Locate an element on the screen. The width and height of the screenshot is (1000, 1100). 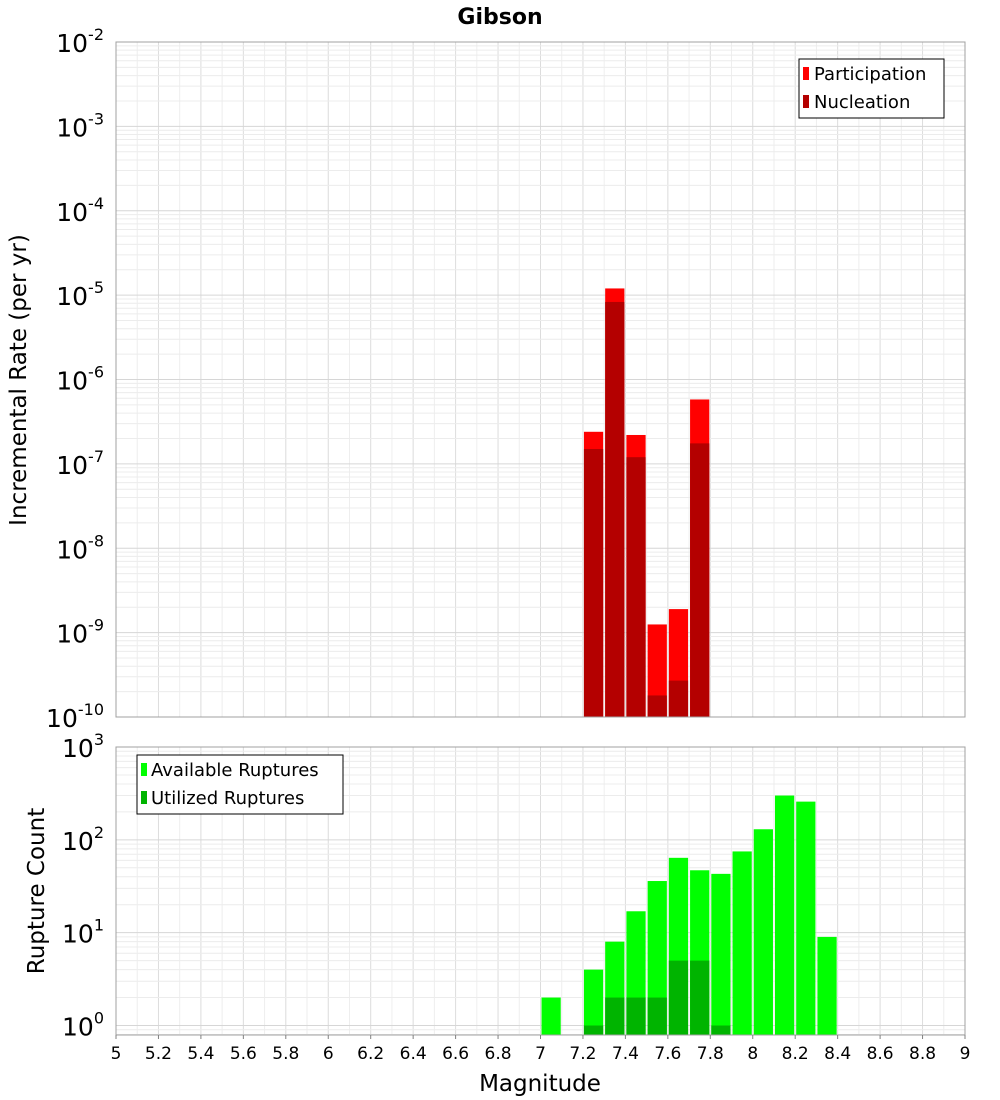
x-tick-label: 7.6 is located at coordinates (667, 1054).